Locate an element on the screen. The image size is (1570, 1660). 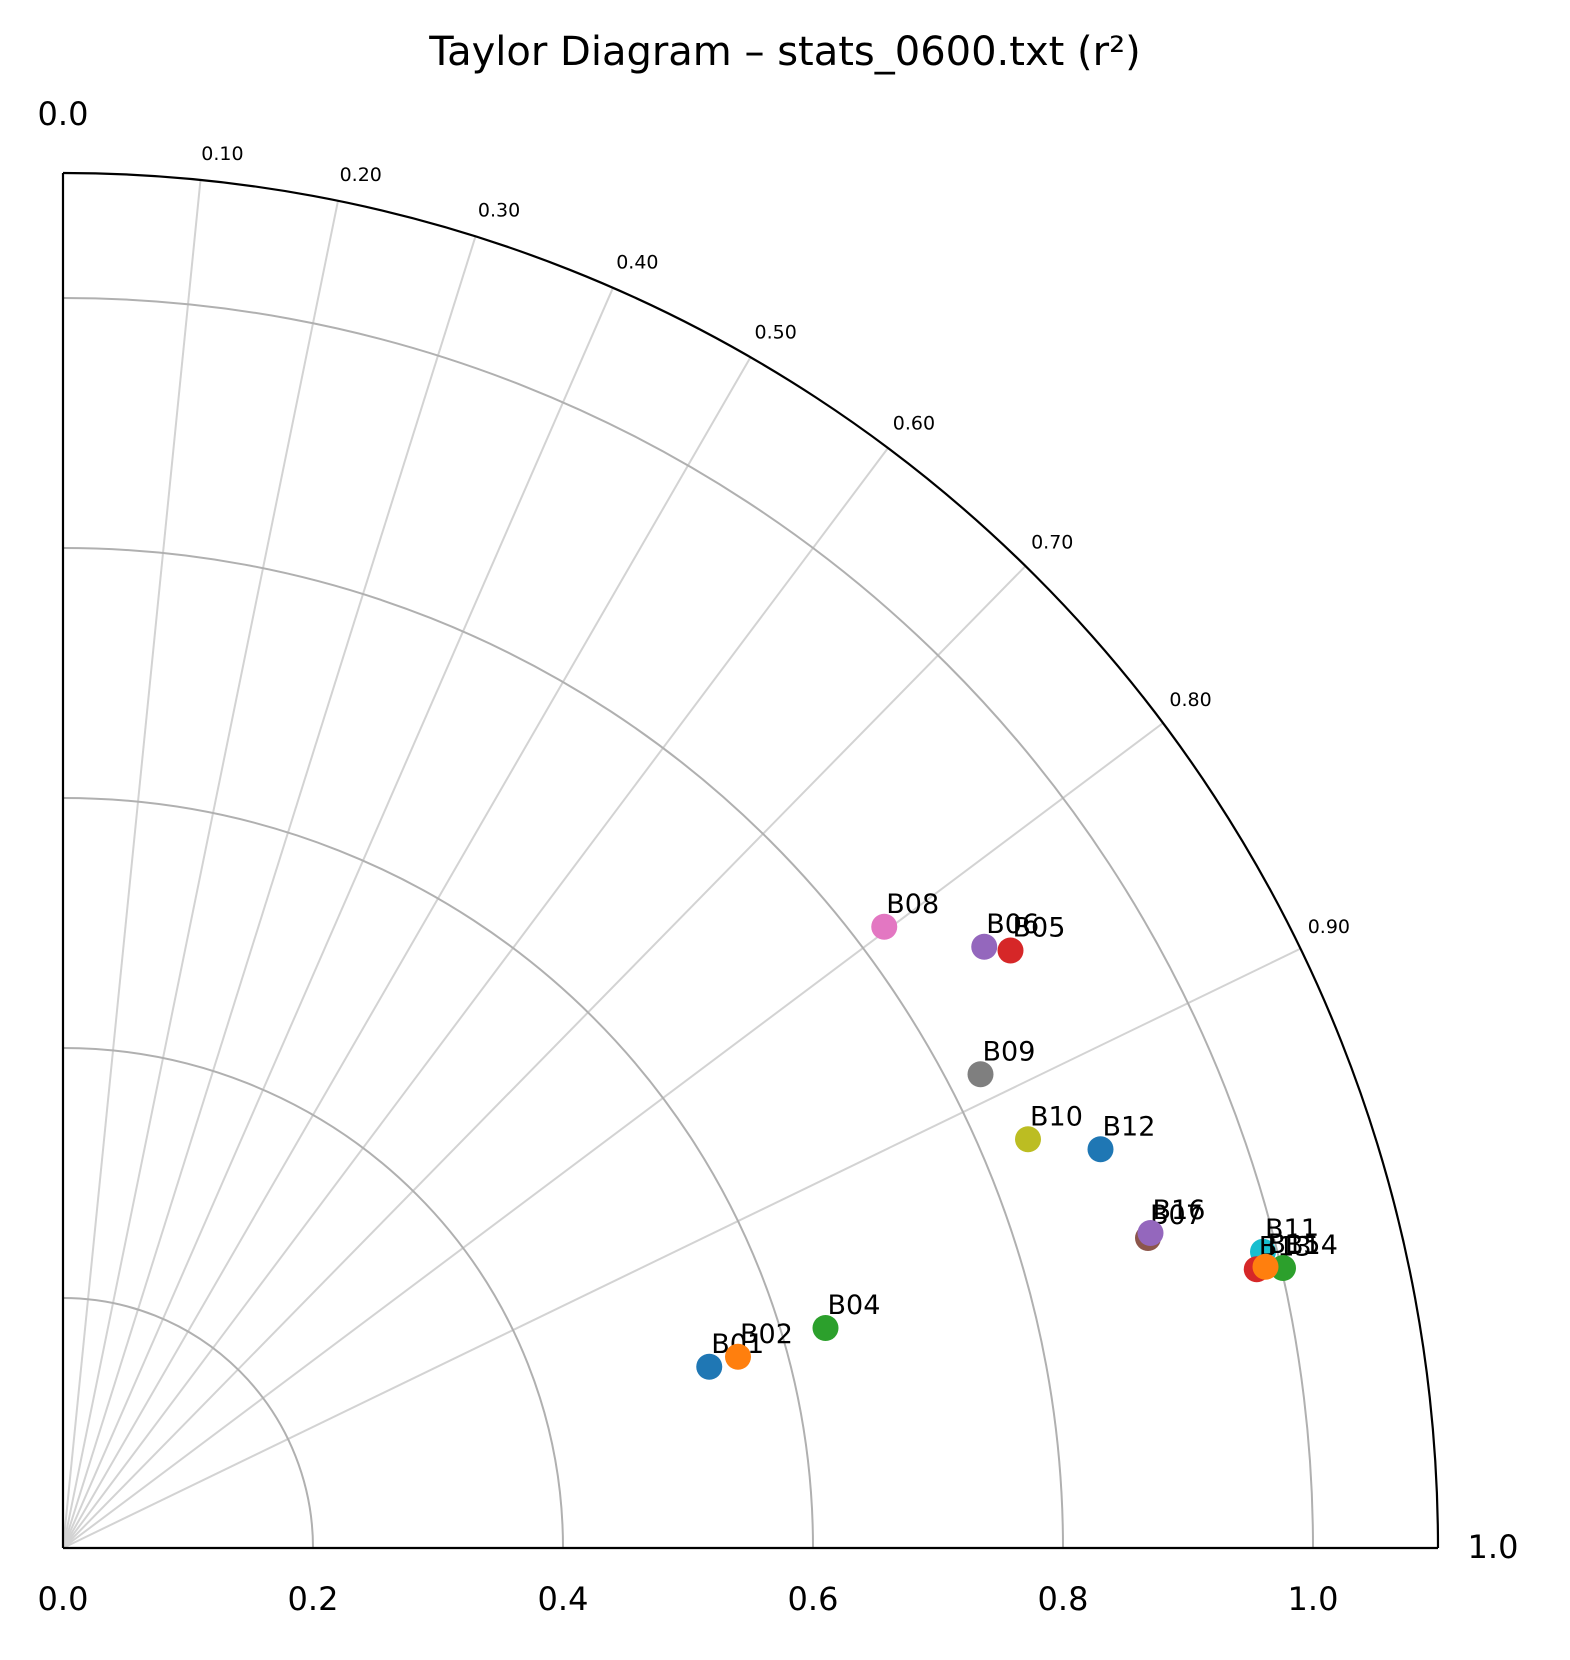
std-arc-0.4 is located at coordinates (313, 1298).